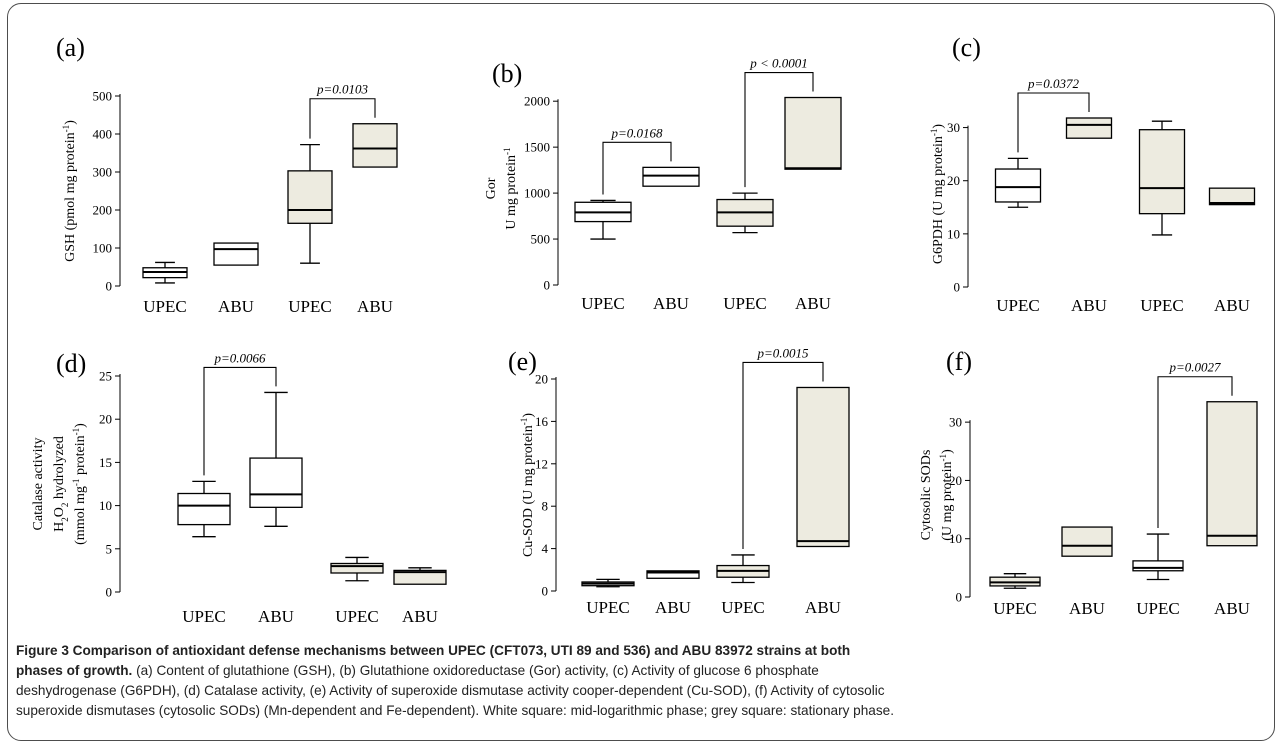  I want to click on panel-label: (d), so click(71, 363).